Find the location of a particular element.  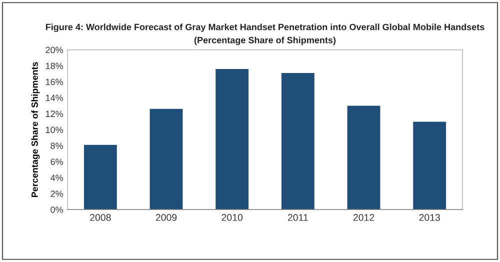

x-tick-label: 2010 is located at coordinates (232, 217).